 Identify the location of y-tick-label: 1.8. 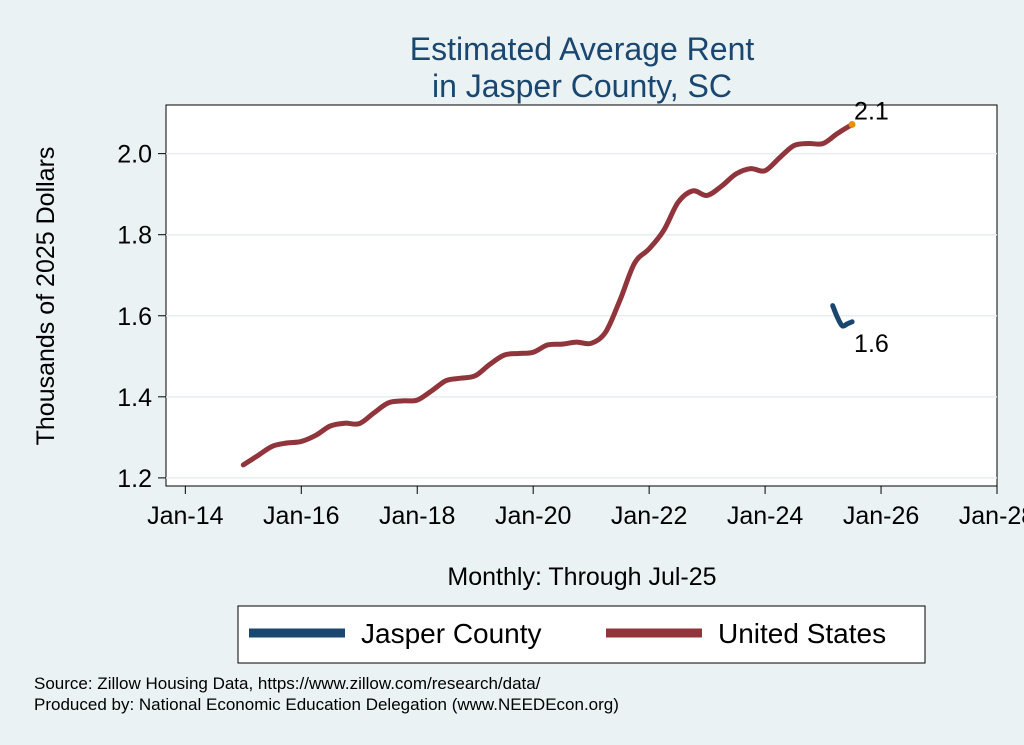
(134, 236).